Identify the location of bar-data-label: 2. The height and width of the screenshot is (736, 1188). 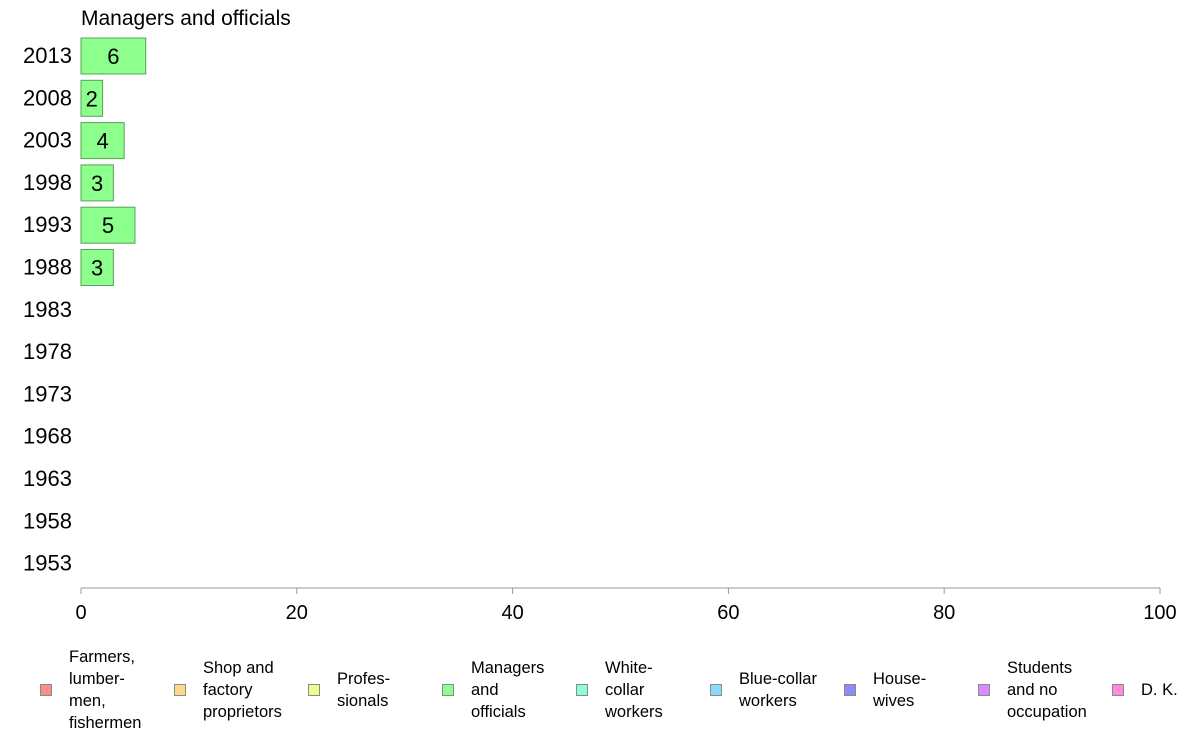
(92, 98).